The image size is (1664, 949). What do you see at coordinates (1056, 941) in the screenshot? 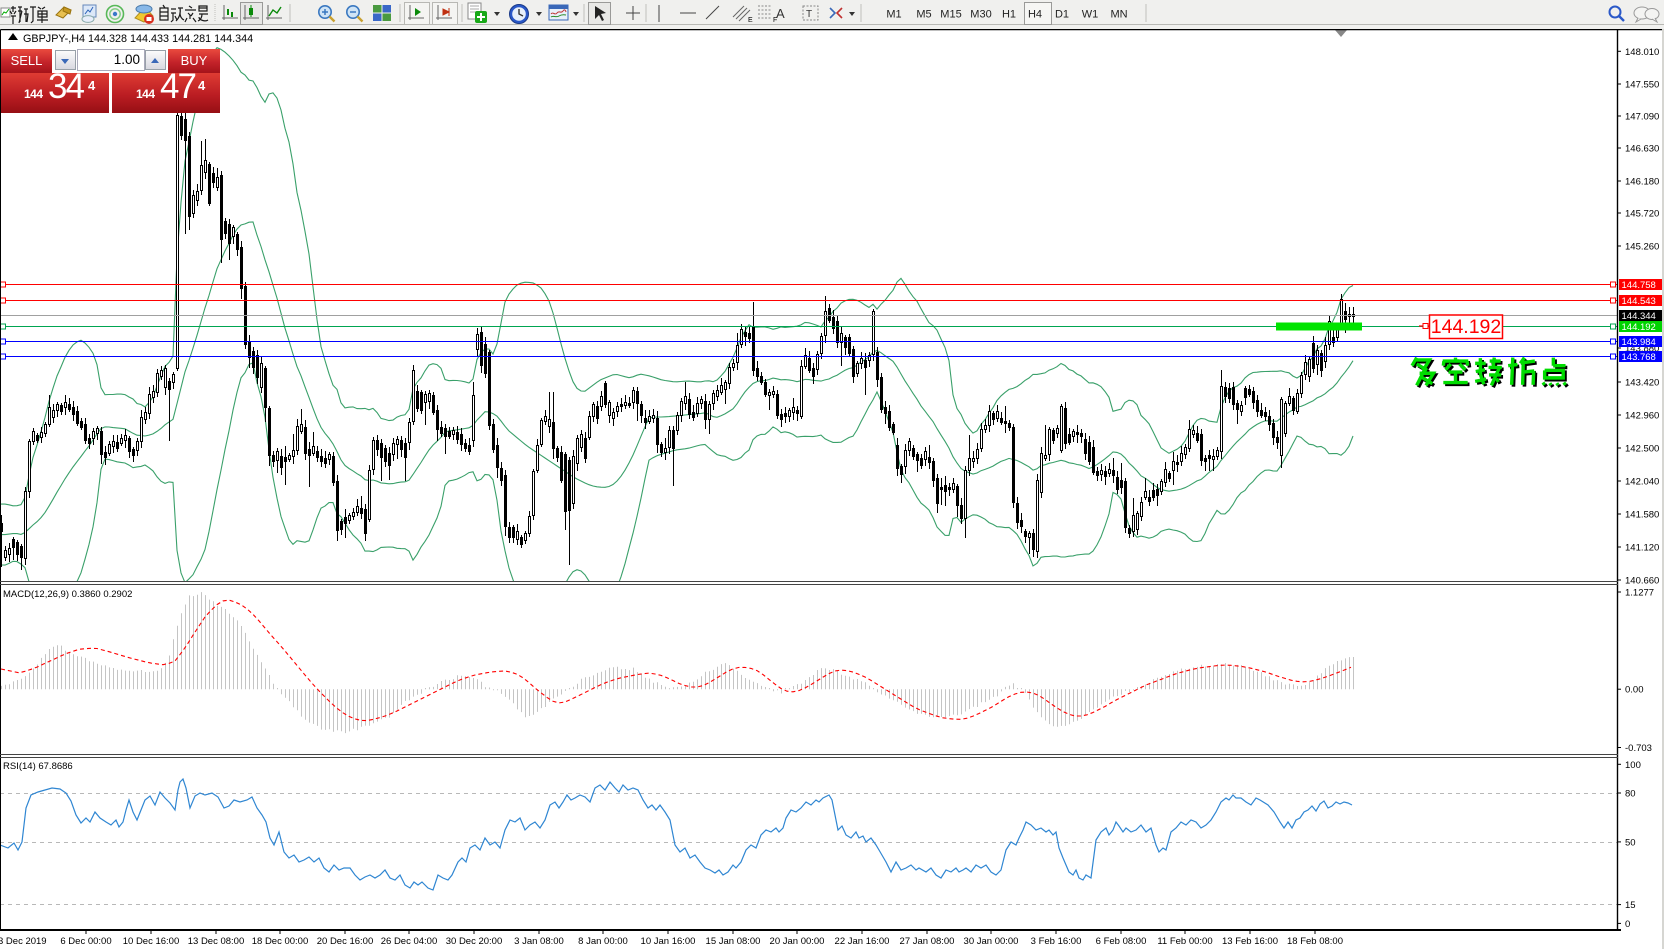
I see `svg-text: 3 Feb 16:00` at bounding box center [1056, 941].